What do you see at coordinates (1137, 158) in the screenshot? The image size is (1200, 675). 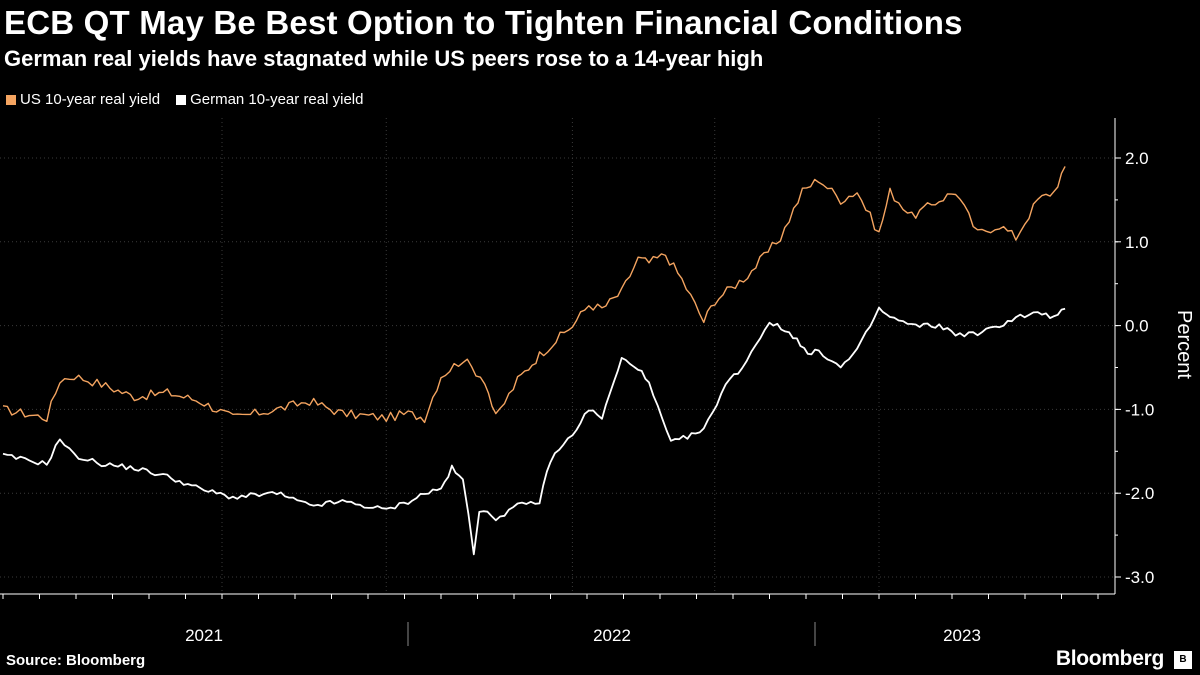 I see `y-tick-label: 2.0` at bounding box center [1137, 158].